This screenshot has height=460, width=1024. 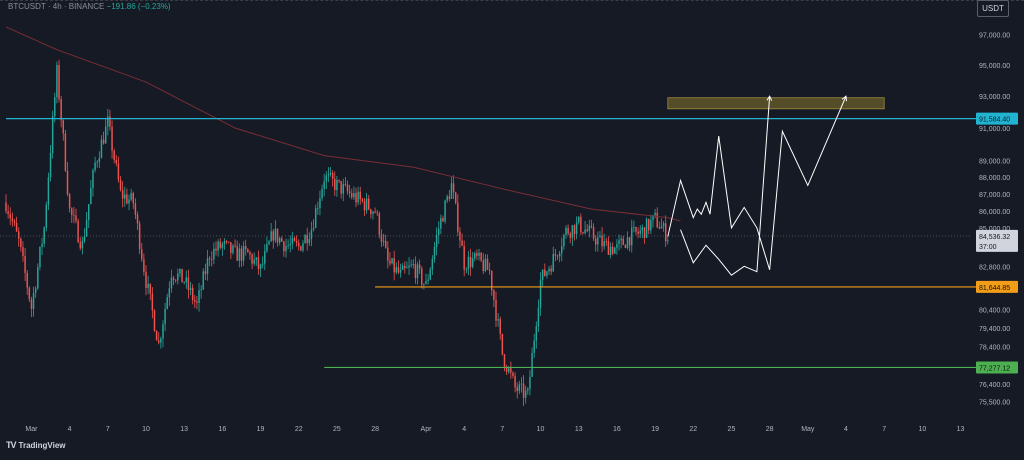 What do you see at coordinates (36, 445) in the screenshot?
I see `tradingview-brand: TV TradingView` at bounding box center [36, 445].